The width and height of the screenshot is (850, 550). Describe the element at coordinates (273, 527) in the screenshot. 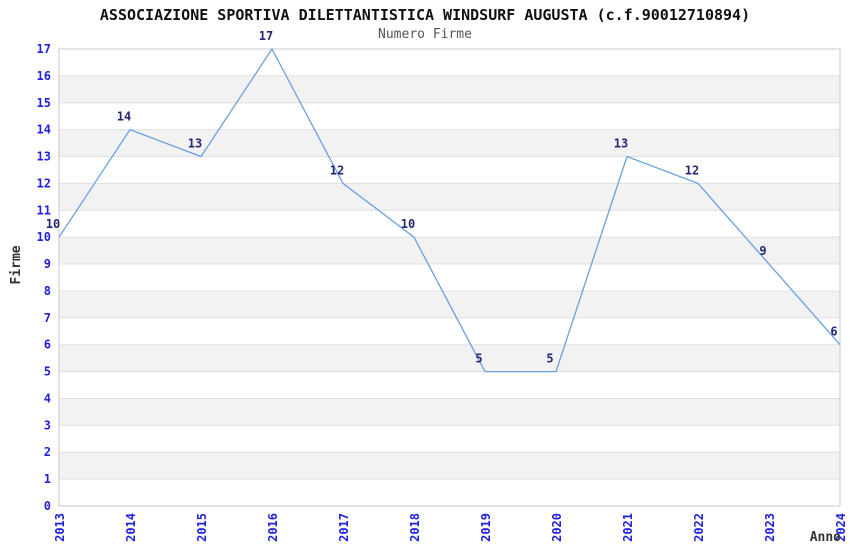

I see `x-tick-label: 2016` at that location.